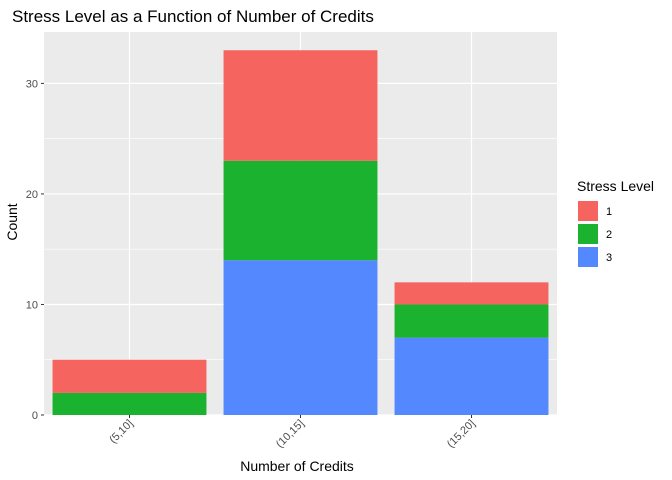 The width and height of the screenshot is (672, 480). I want to click on x-axis-ticks: (5,10] (10,15] (15,20], so click(292, 433).